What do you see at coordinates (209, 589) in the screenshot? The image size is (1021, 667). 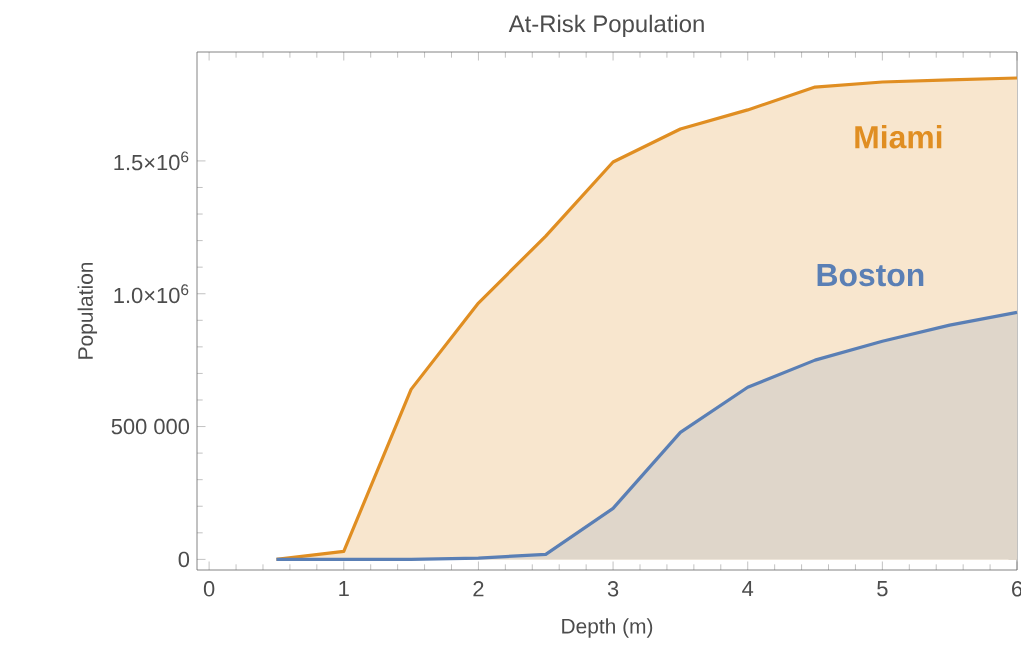 I see `x-tick-label: 0` at bounding box center [209, 589].